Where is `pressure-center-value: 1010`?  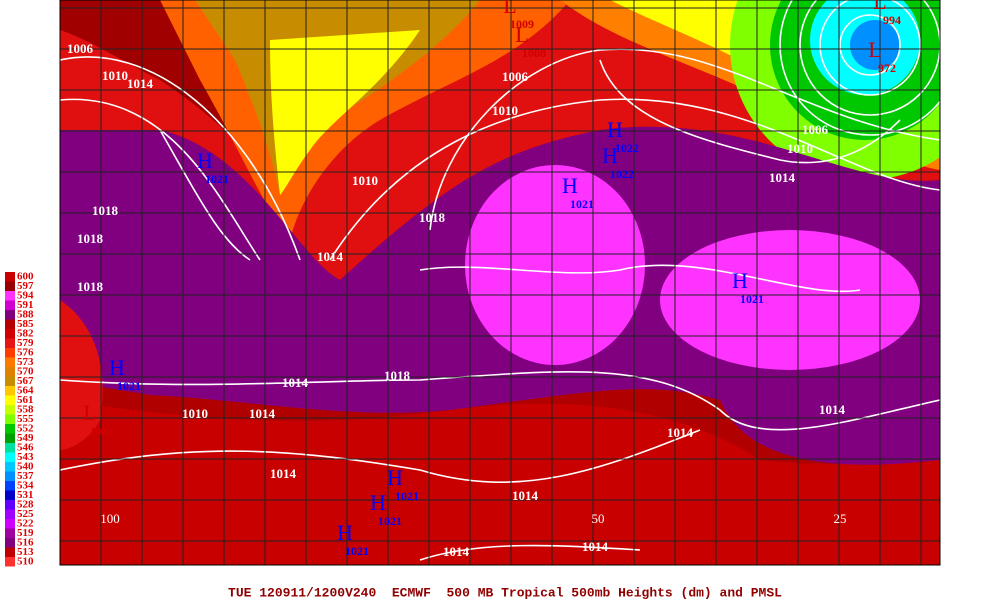
pressure-center-value: 1010 is located at coordinates (102, 431).